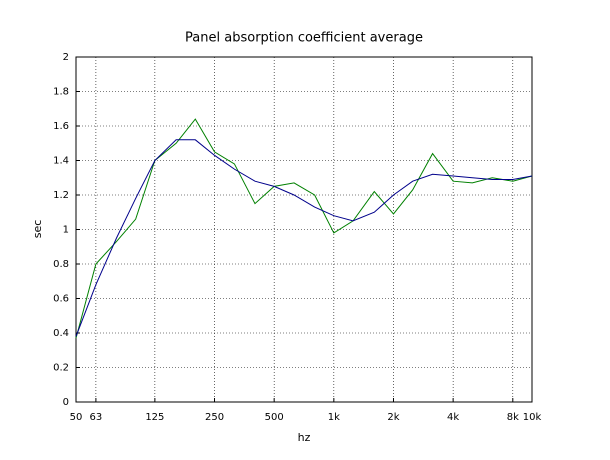 This screenshot has width=610, height=460. What do you see at coordinates (61, 126) in the screenshot?
I see `y-tick-label: 1.6` at bounding box center [61, 126].